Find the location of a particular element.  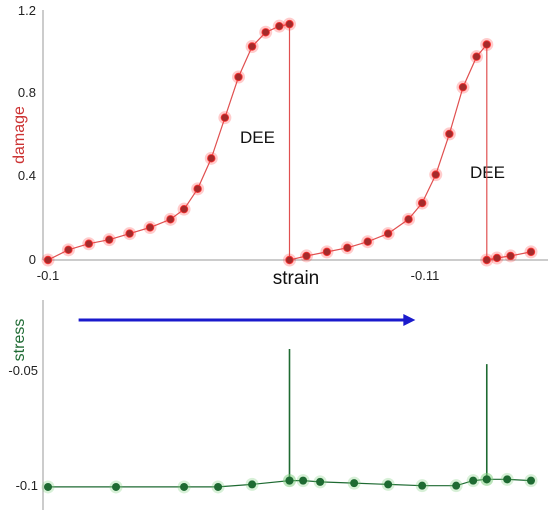

damage-y-tick-0-8: 0.8 is located at coordinates (27, 92).